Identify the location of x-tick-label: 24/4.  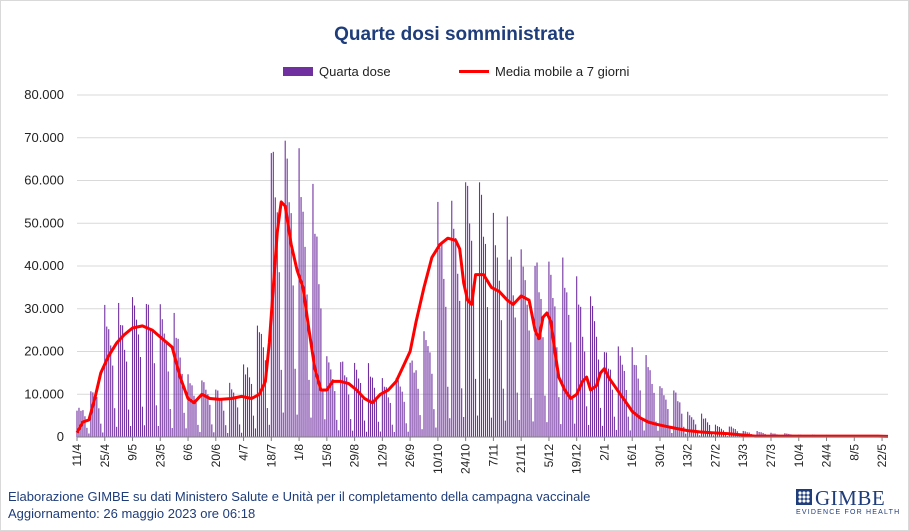
(827, 456).